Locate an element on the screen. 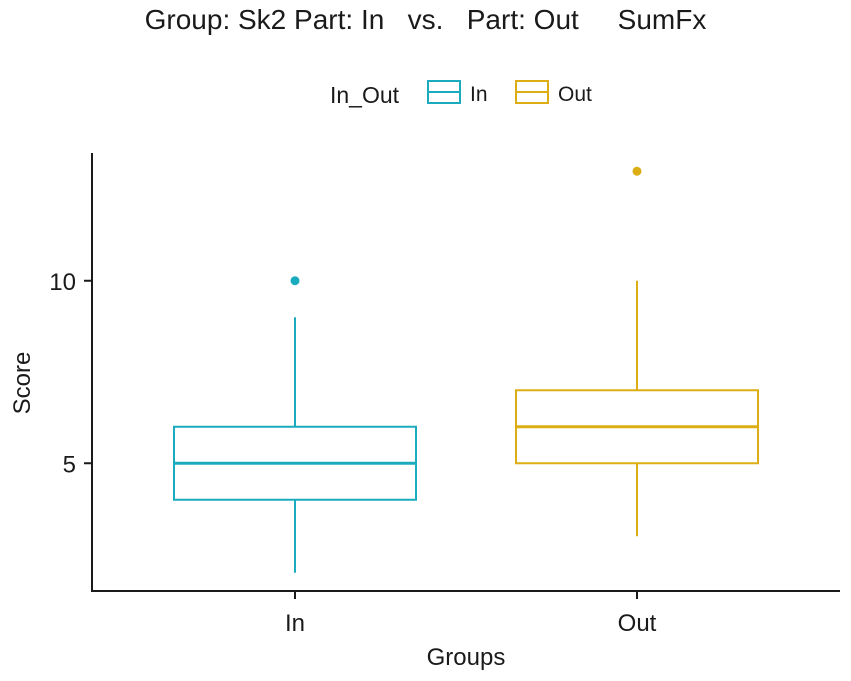 This screenshot has width=851, height=681. chart-title: Group: Sk2 Part: In vs. Part: Out SumFx is located at coordinates (425, 19).